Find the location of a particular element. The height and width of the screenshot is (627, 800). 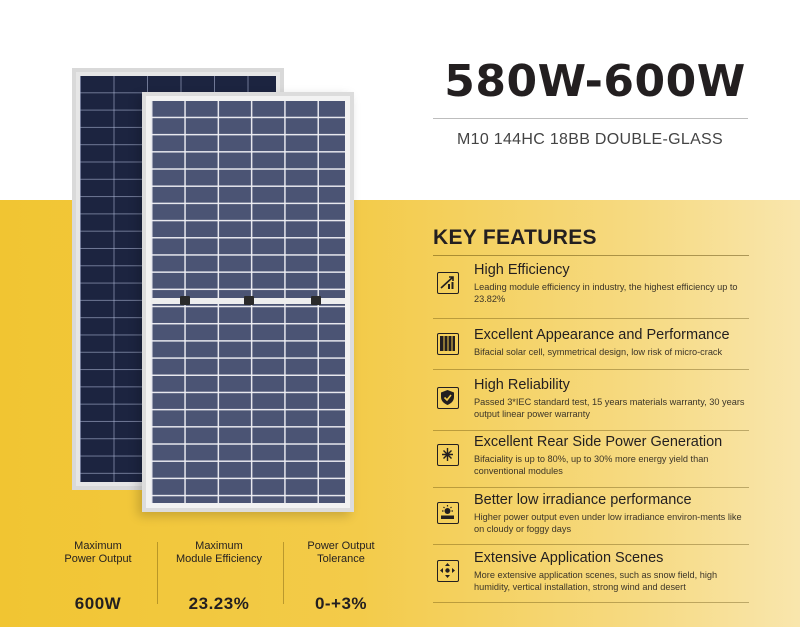

feature-title: Extensive Application Scenes is located at coordinates (569, 558).